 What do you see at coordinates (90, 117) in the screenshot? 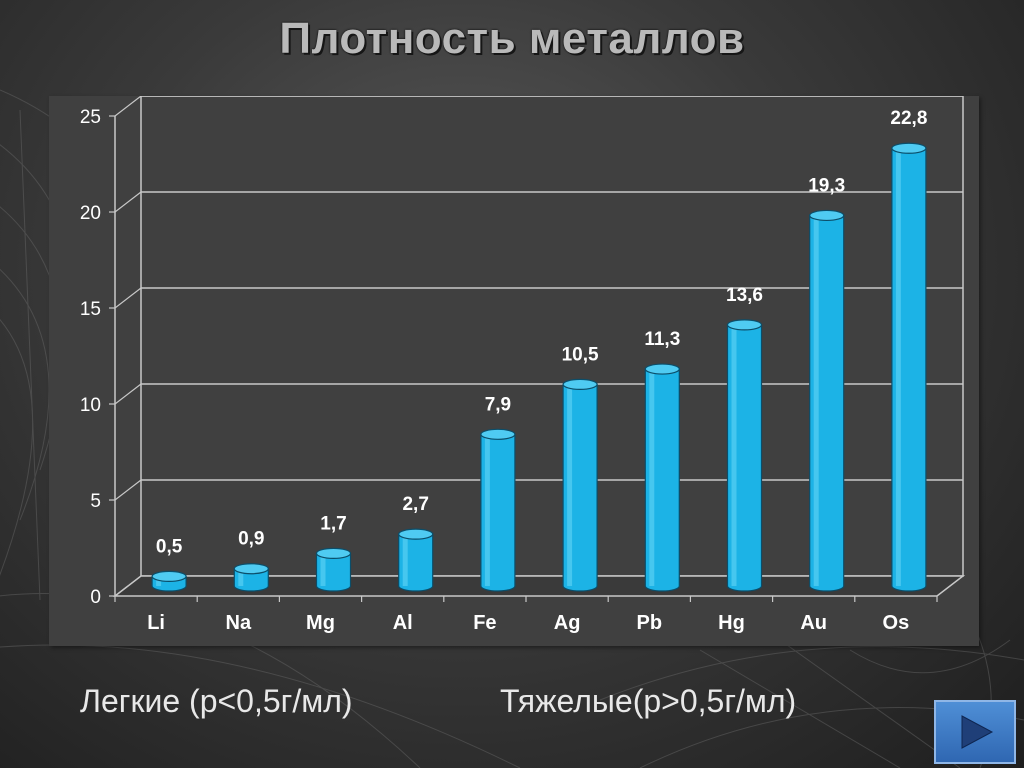
I see `y-tick-label: 25` at bounding box center [90, 117].